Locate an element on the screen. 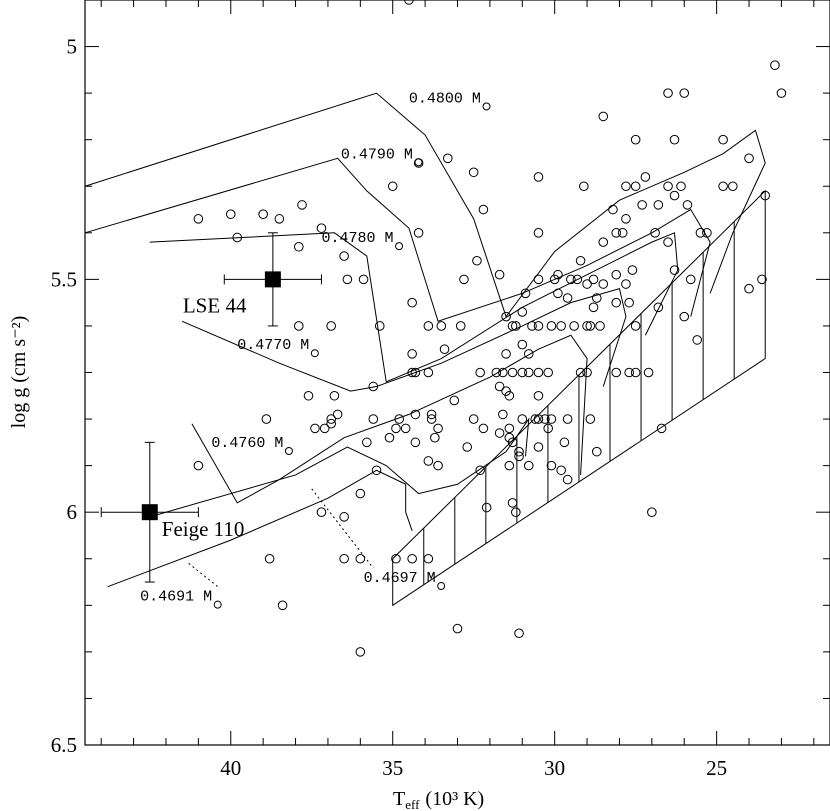  y-tick-label: 5.5 is located at coordinates (64, 279).